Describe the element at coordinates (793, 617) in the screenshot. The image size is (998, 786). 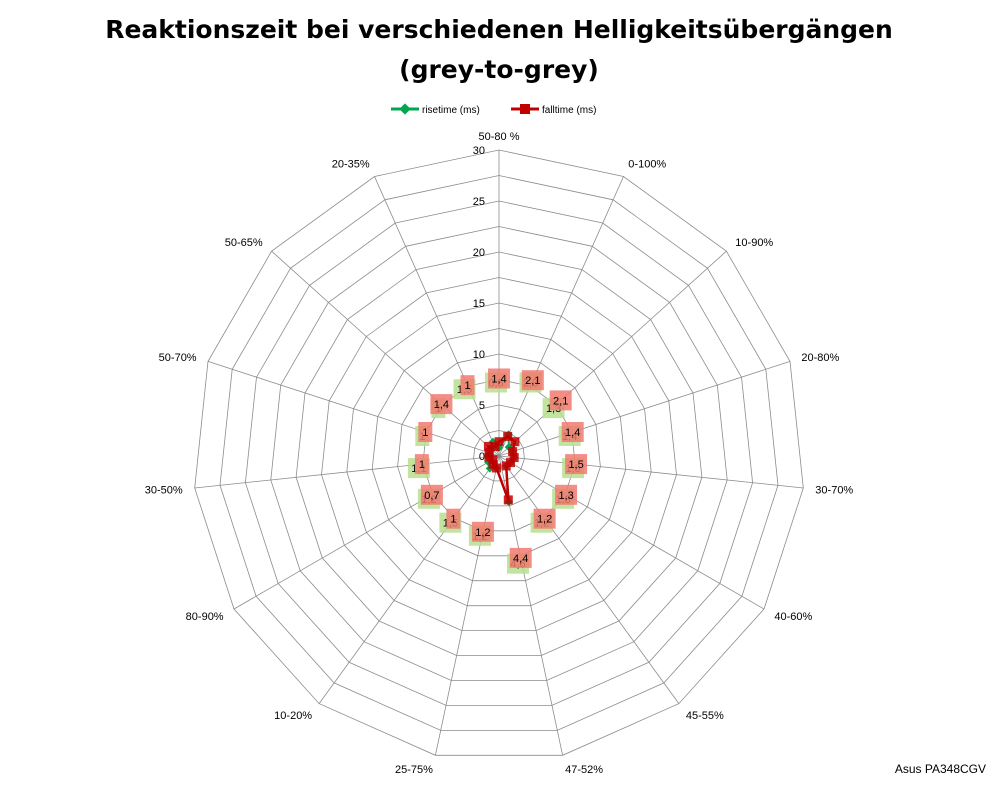
I see `category-label: 40-60%` at that location.